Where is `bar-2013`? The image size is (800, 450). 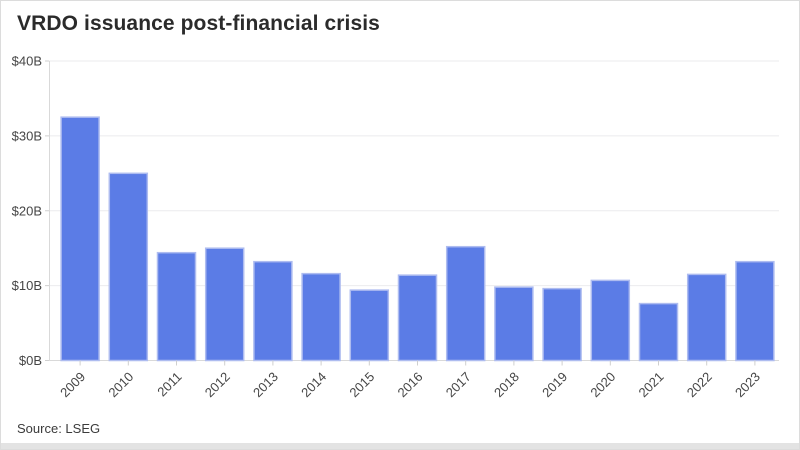 bar-2013 is located at coordinates (273, 311).